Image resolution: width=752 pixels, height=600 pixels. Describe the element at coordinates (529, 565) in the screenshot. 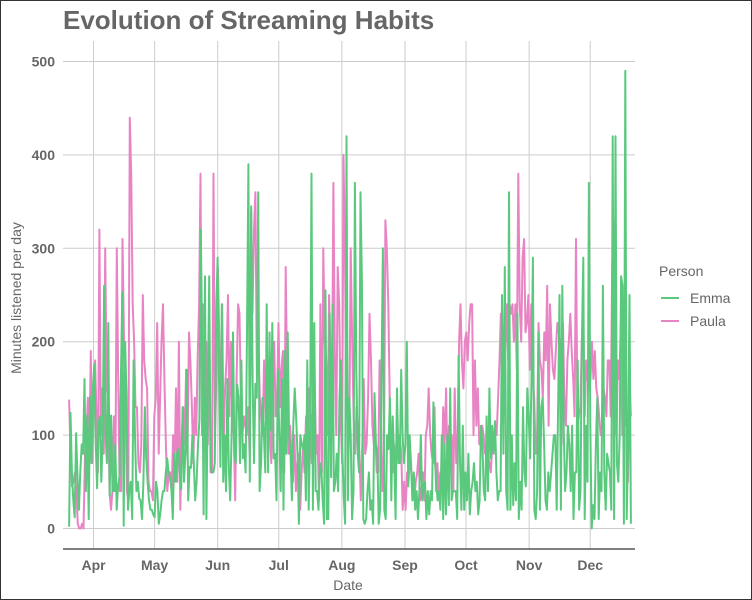

I see `x-tick-label-nov: Nov` at that location.